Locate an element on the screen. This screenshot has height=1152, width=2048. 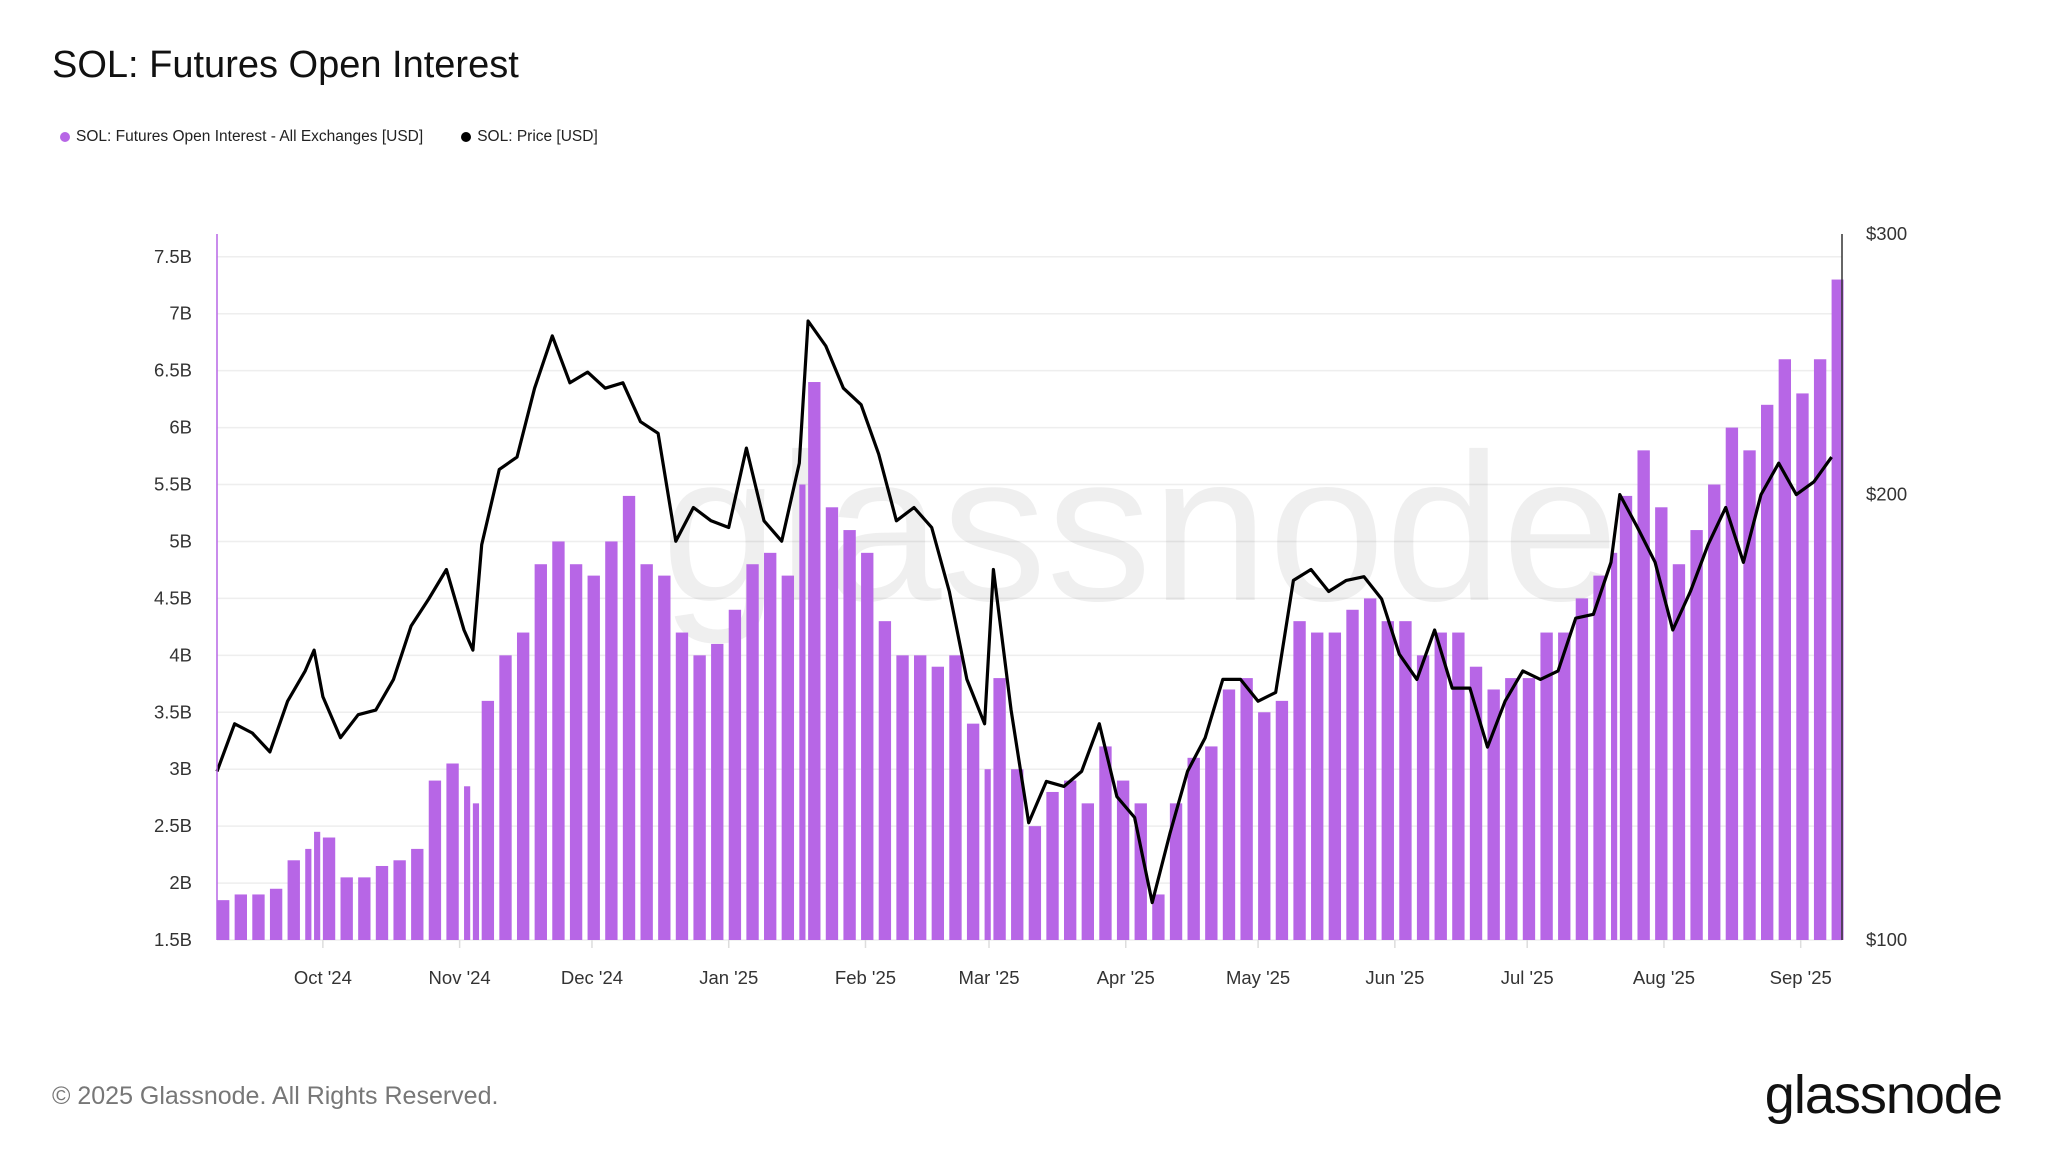
legend-dot-icon is located at coordinates (466, 137).